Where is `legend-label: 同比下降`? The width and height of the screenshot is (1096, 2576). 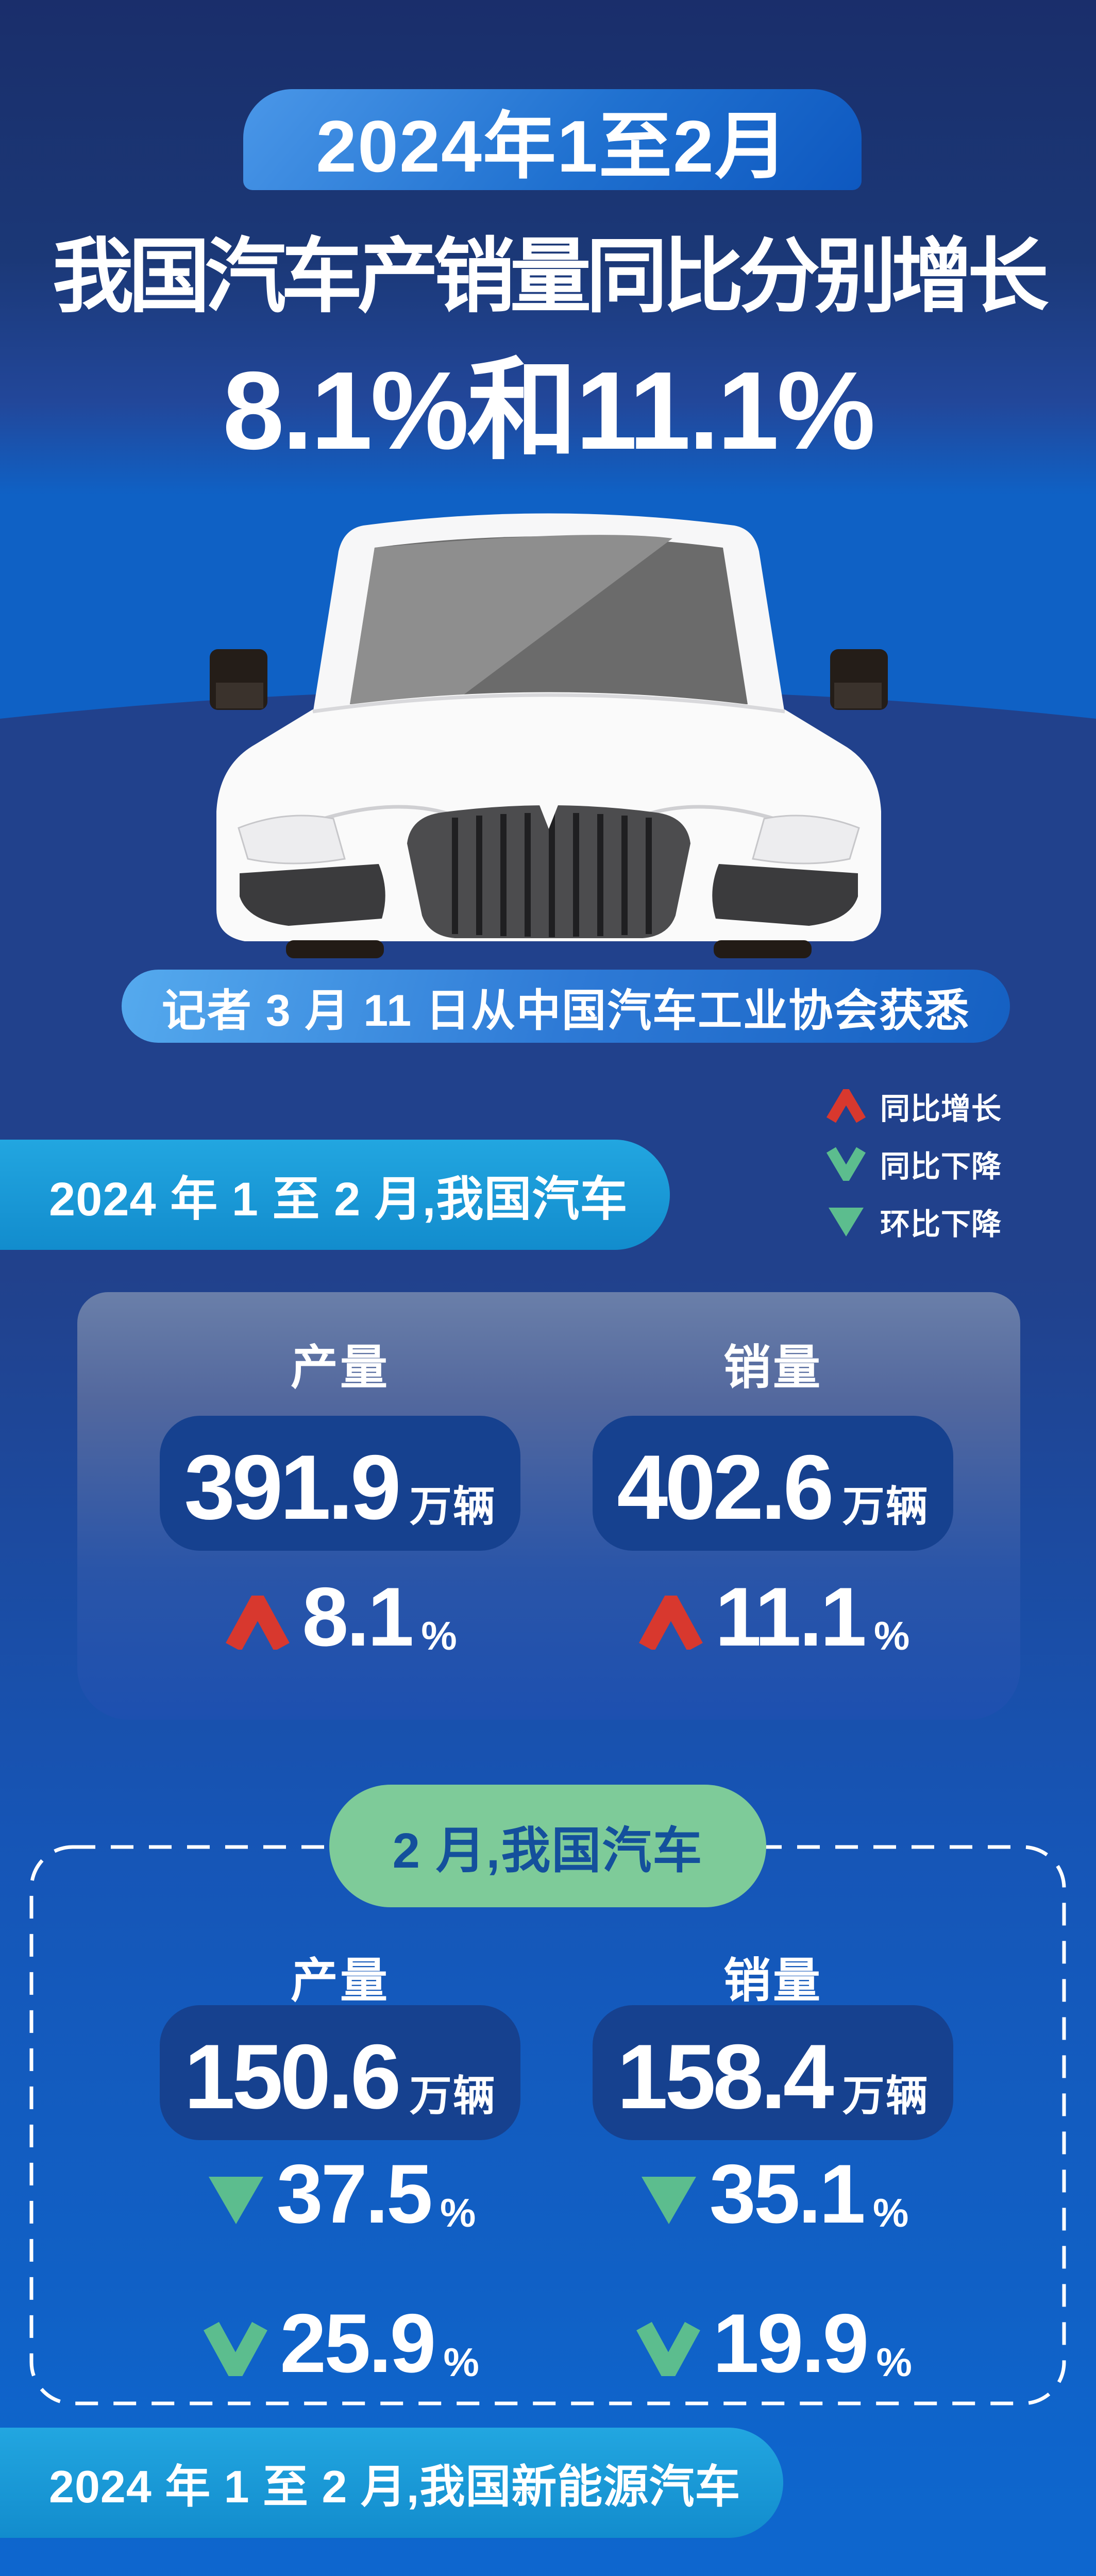 legend-label: 同比下降 is located at coordinates (941, 1166).